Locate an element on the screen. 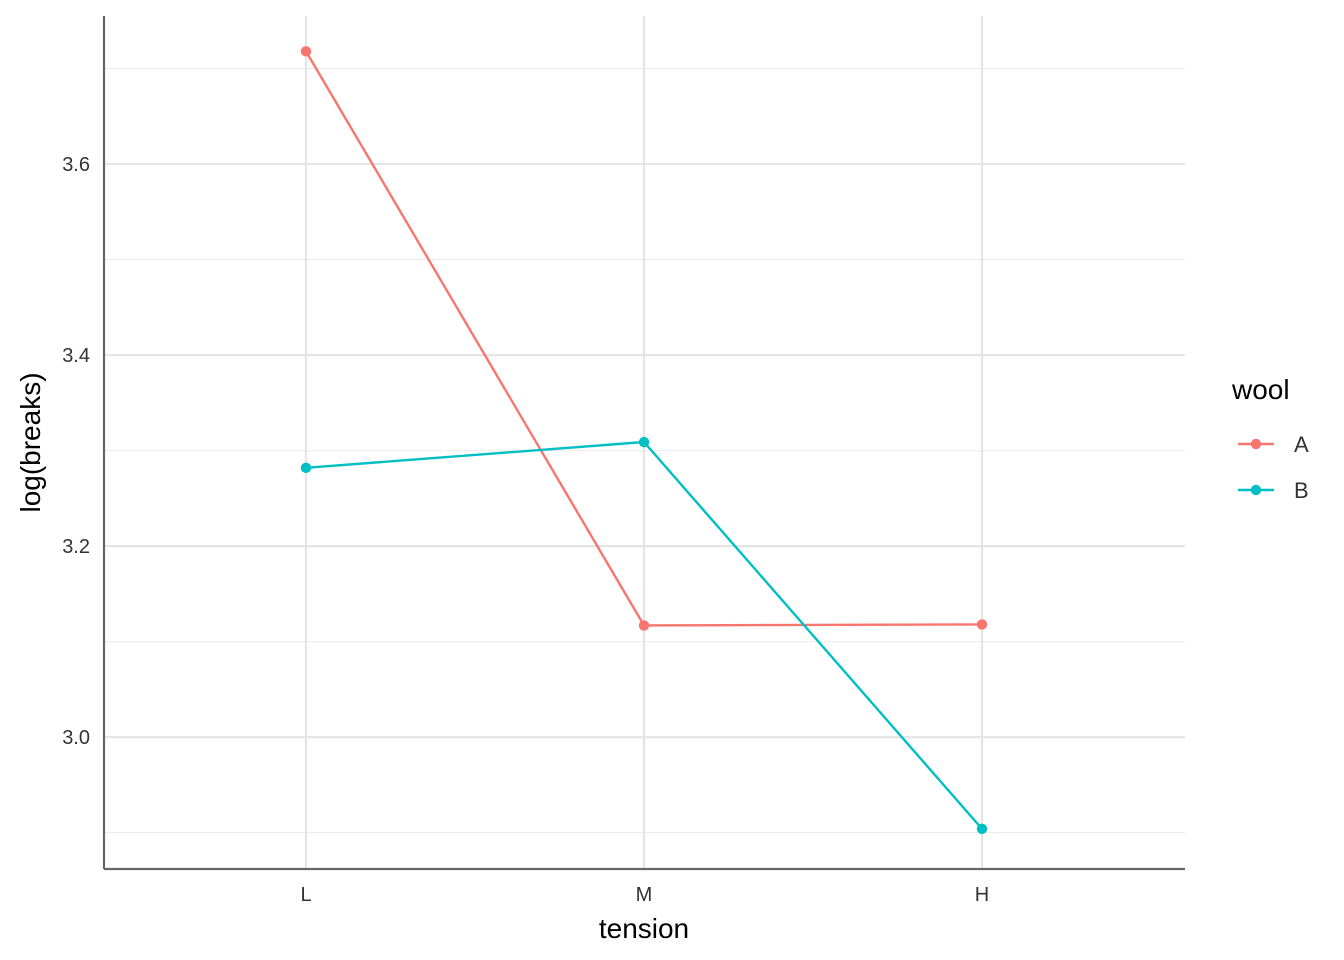 The image size is (1344, 960). legend-key-point-A is located at coordinates (1256, 444).